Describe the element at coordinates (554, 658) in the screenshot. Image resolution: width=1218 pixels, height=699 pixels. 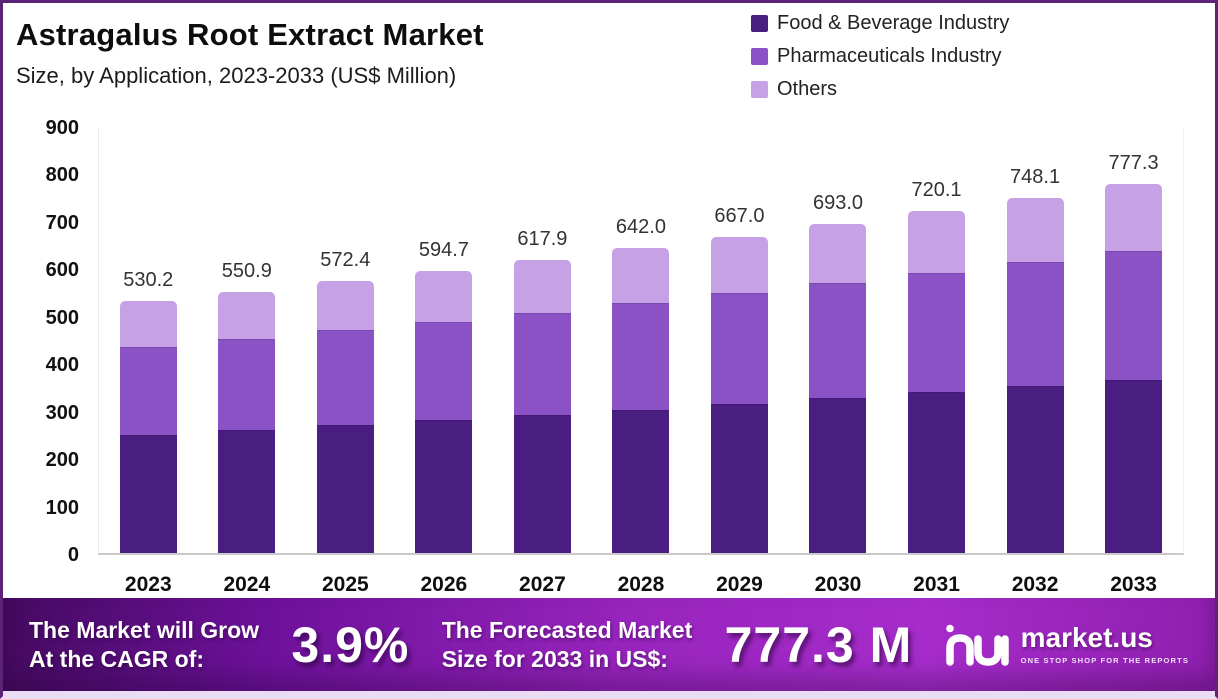
I see `forecast-caption-line2: Size for 2033 in US$:` at that location.